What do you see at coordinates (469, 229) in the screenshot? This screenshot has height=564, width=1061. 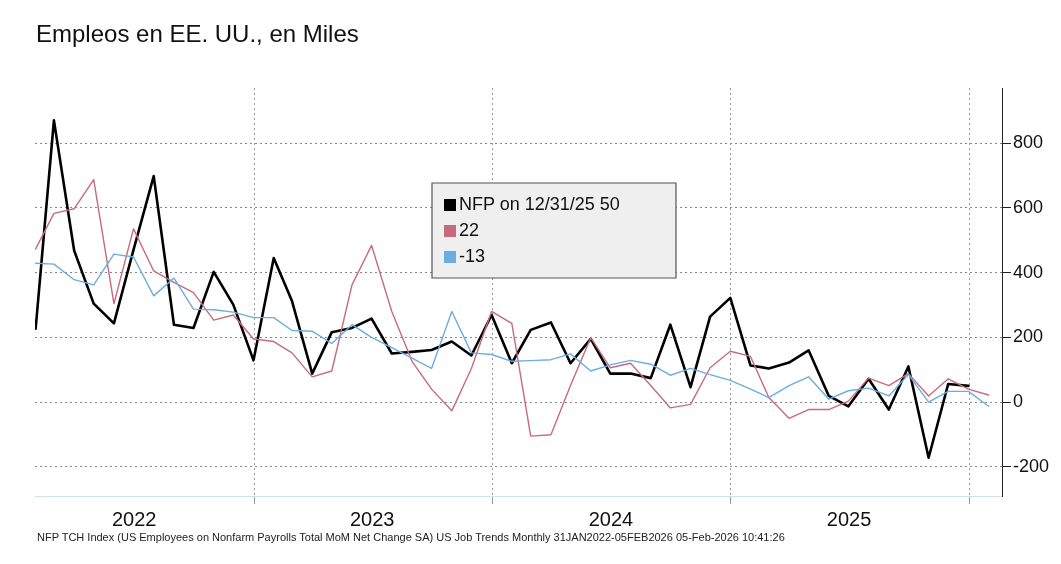 I see `legend-label: 22` at bounding box center [469, 229].